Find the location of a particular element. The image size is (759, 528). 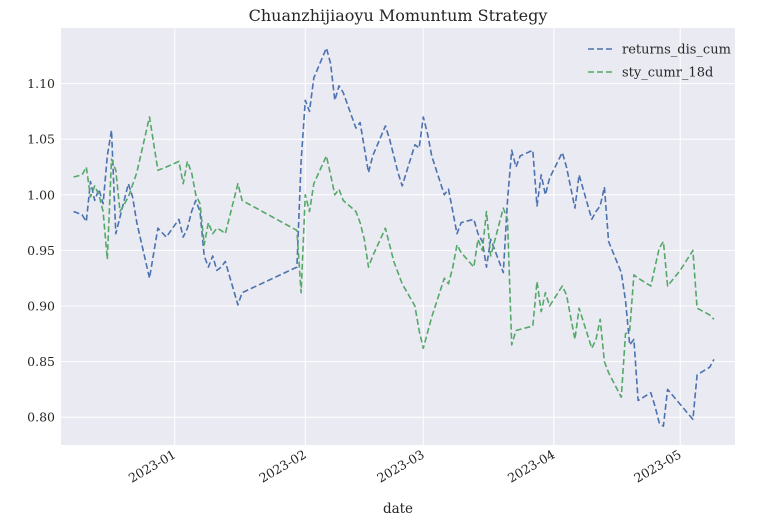

y-tick-label: 1.00 is located at coordinates (41, 194).